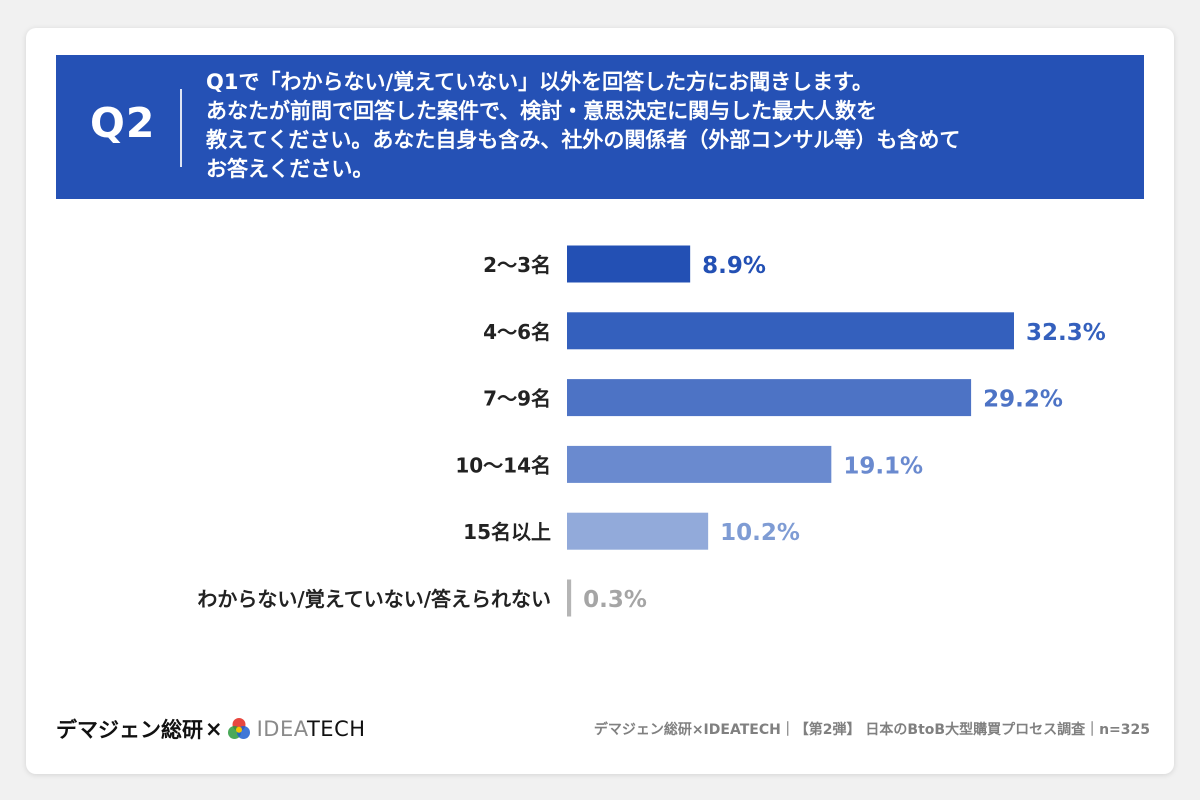 The height and width of the screenshot is (800, 1200). I want to click on question-line: 教えてください。あなた自身も含み、社外の関係者（外部コンサル等）も含めて, so click(583, 140).